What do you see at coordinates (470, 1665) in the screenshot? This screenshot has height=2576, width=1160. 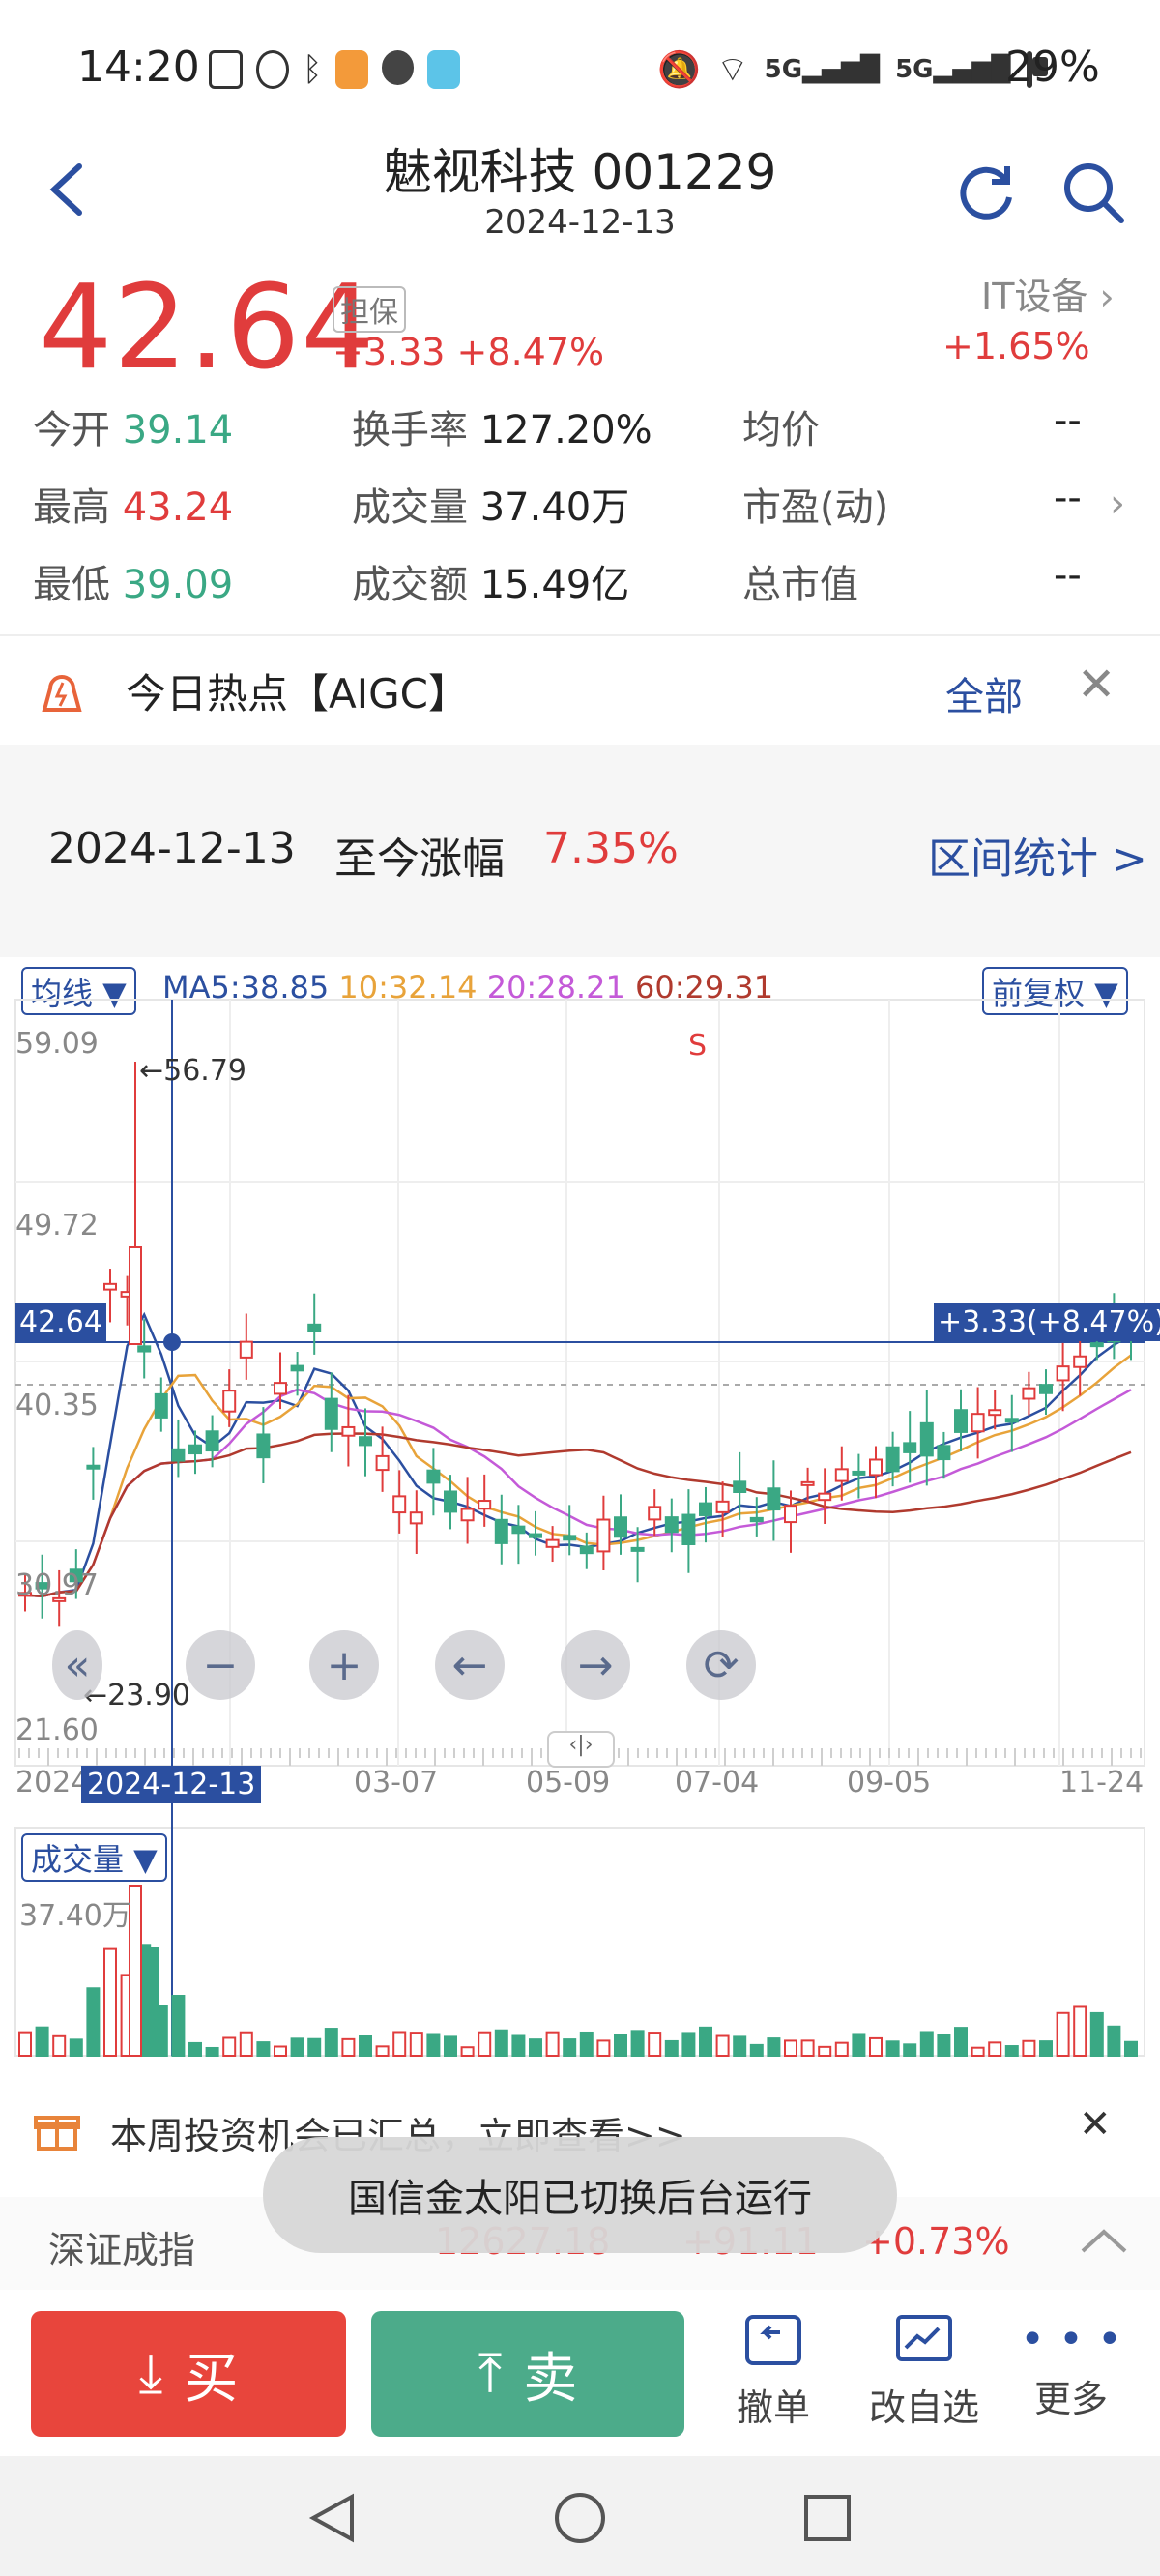 I see `pan-left-button: ←` at bounding box center [470, 1665].